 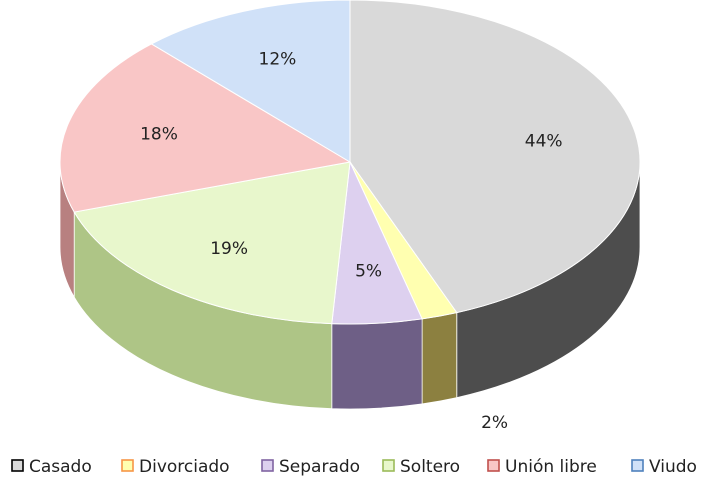 I want to click on data-label: 5%, so click(x=368, y=272).